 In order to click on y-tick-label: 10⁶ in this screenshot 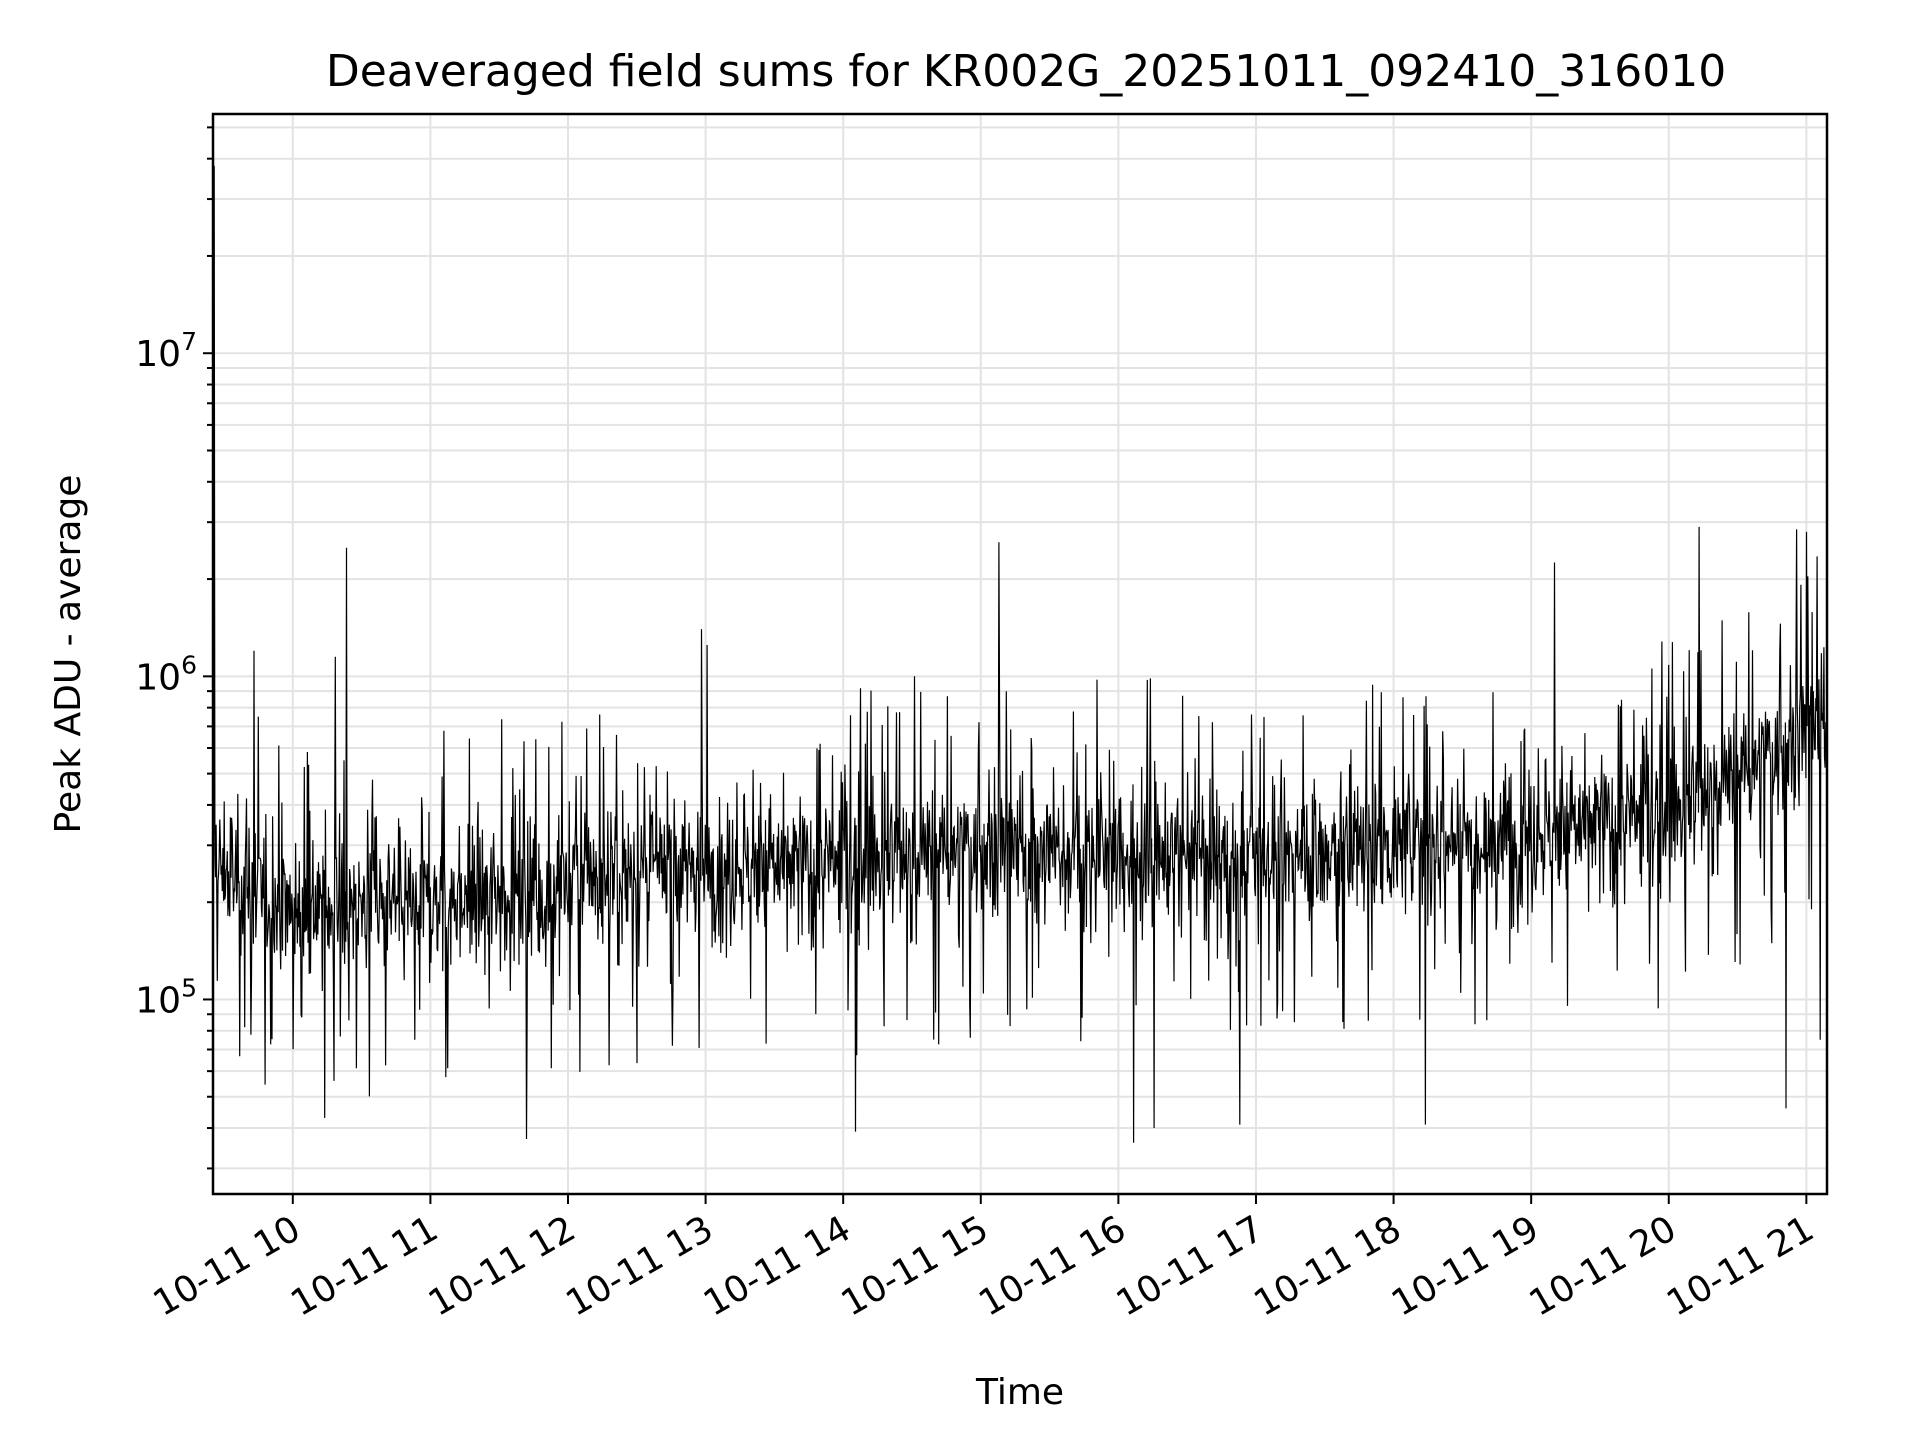, I will do `click(166, 674)`.